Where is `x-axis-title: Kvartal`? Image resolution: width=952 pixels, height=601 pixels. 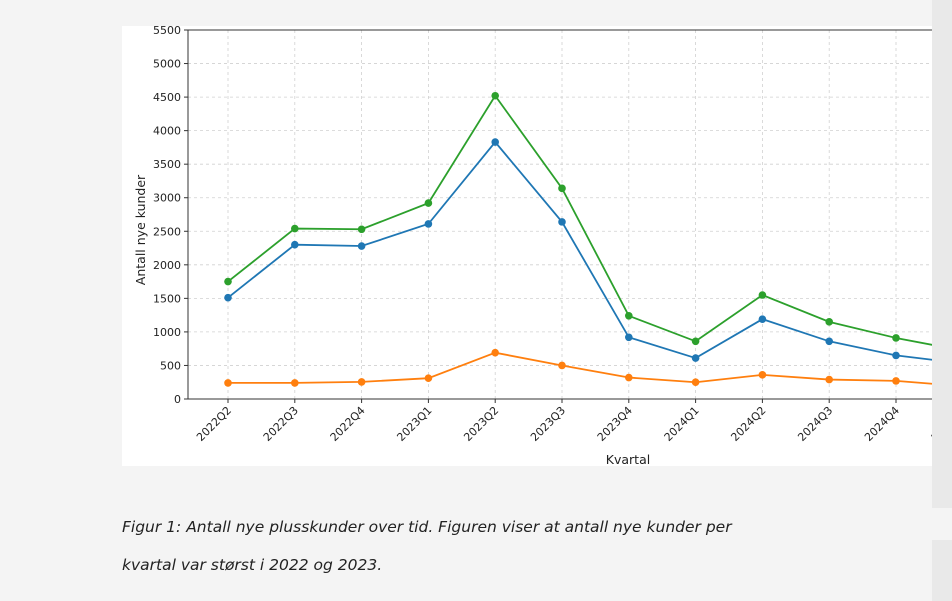 x-axis-title: Kvartal is located at coordinates (628, 459).